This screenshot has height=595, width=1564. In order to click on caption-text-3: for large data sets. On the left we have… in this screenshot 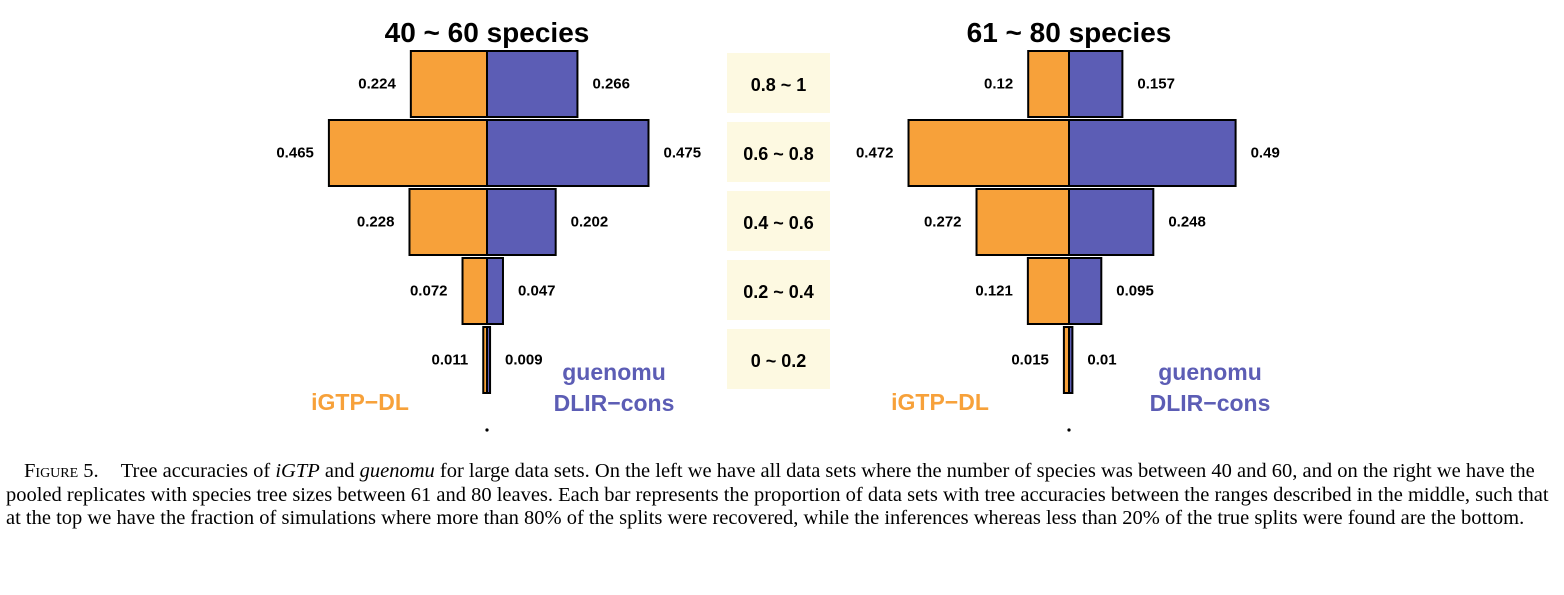, I will do `click(777, 495)`.